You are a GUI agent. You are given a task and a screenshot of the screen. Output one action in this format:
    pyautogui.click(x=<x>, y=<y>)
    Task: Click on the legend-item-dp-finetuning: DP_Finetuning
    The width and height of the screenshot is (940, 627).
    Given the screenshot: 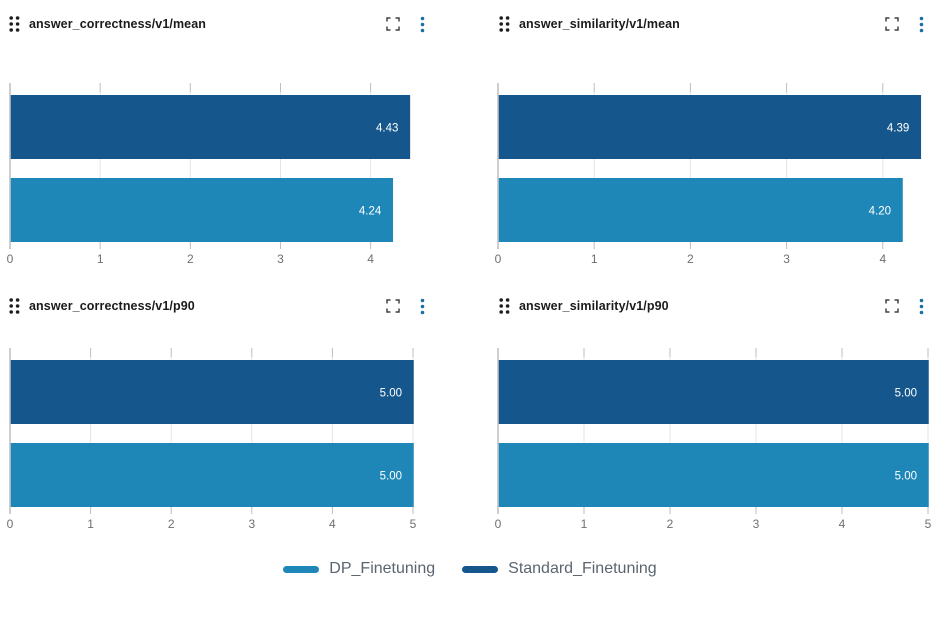 What is the action you would take?
    pyautogui.click(x=359, y=569)
    